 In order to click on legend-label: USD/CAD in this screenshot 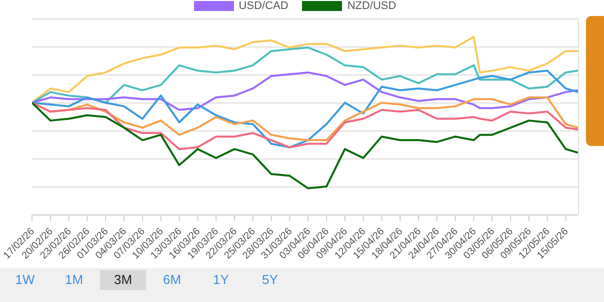, I will do `click(263, 6)`.